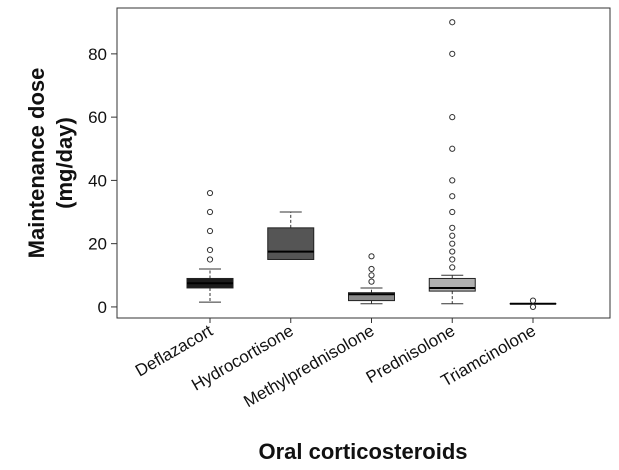  What do you see at coordinates (362, 451) in the screenshot?
I see `x-axis-title: Oral corticosteroids` at bounding box center [362, 451].